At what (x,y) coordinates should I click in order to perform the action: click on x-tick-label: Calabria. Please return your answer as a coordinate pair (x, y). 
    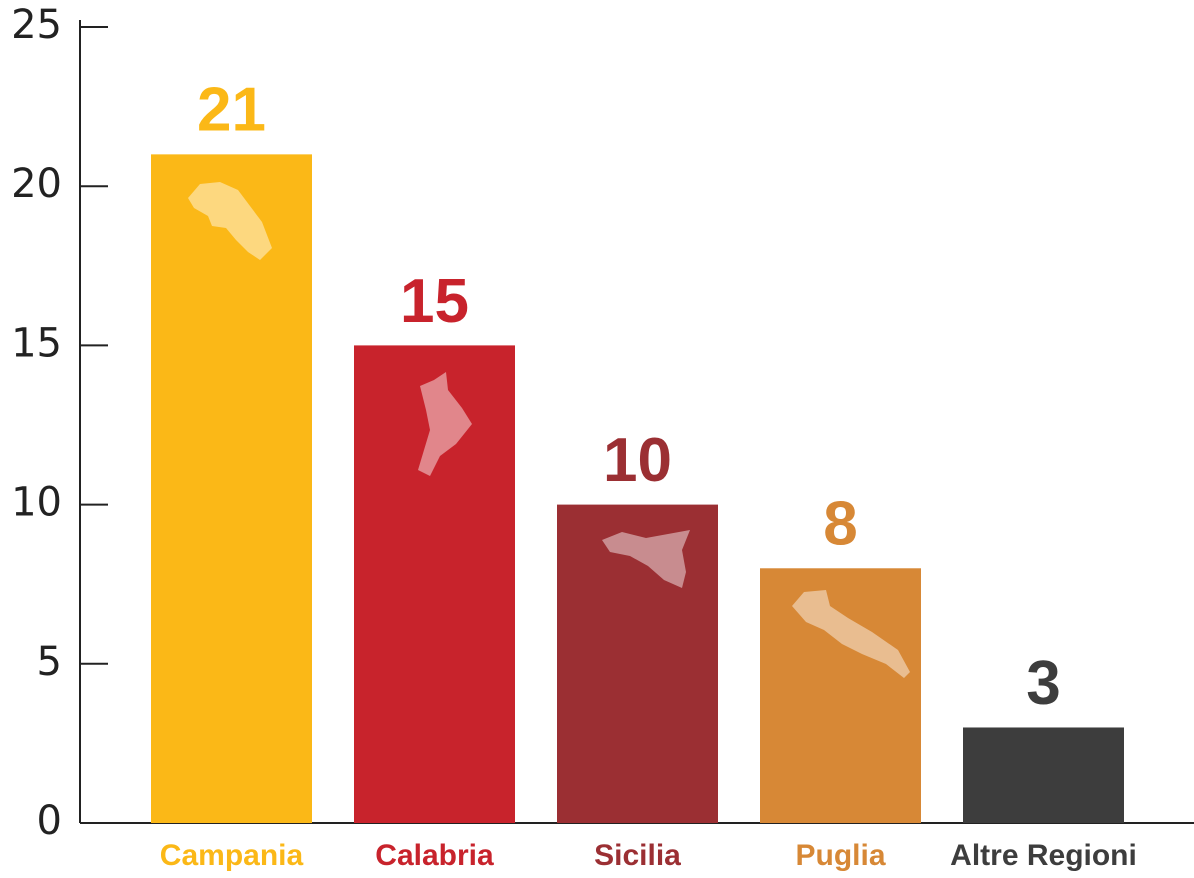
    Looking at the image, I should click on (434, 855).